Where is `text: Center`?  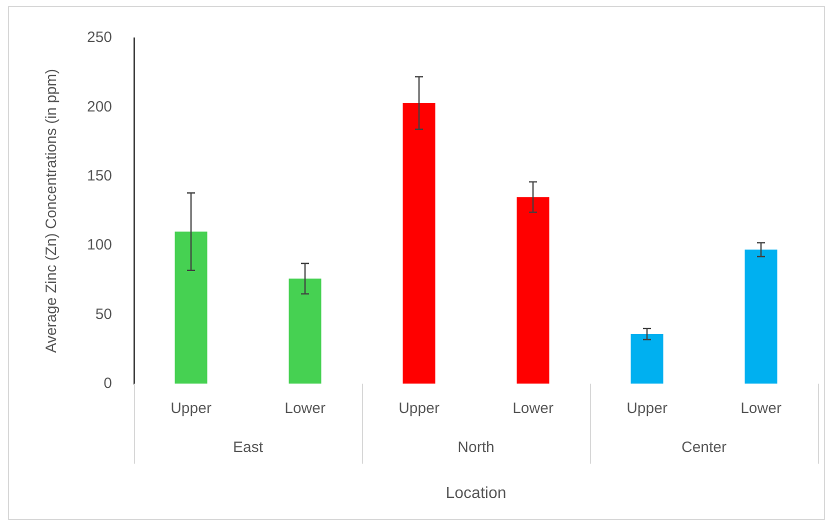
text: Center is located at coordinates (704, 447).